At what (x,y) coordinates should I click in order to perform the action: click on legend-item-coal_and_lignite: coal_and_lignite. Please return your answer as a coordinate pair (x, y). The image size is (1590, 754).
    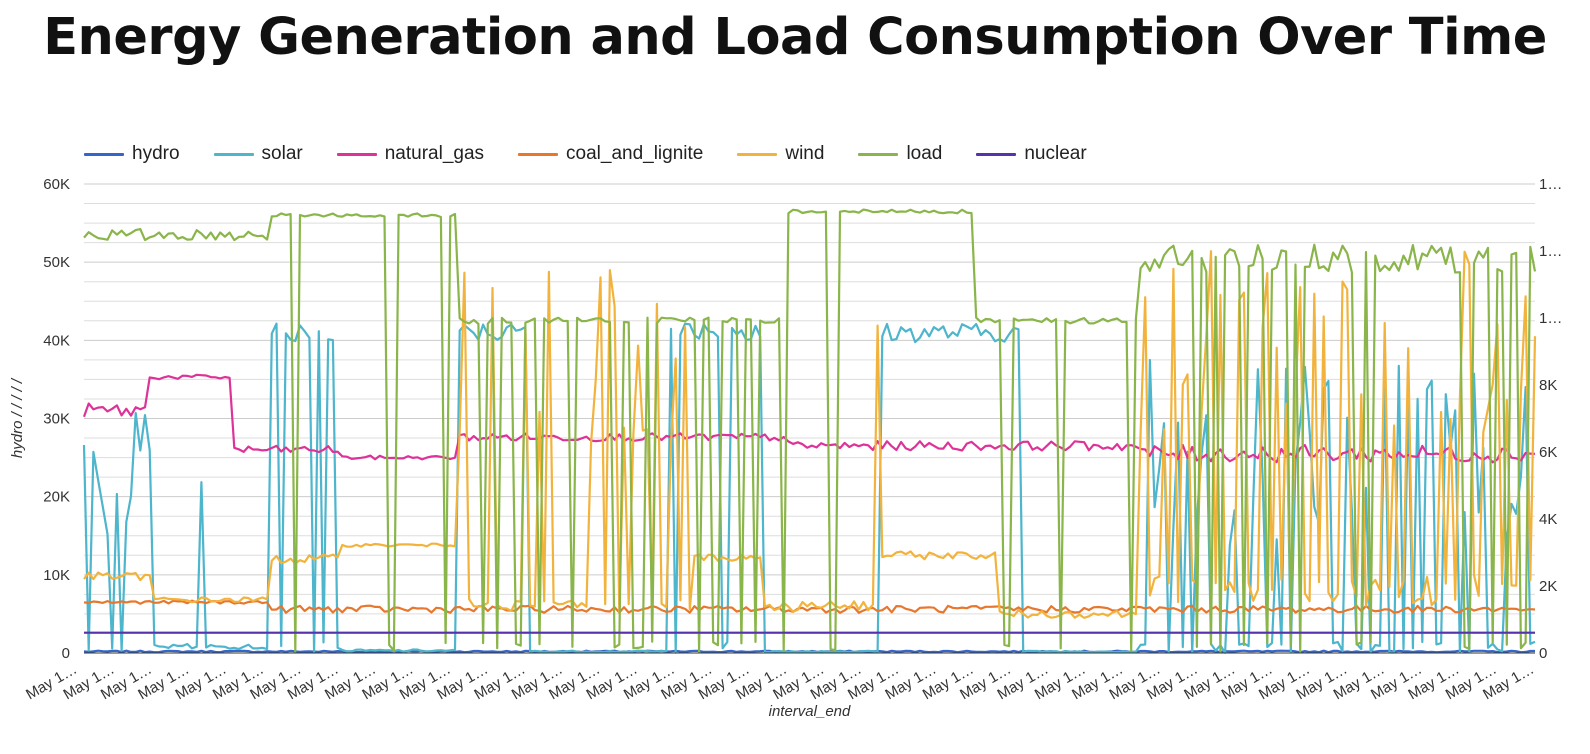
    Looking at the image, I should click on (610, 154).